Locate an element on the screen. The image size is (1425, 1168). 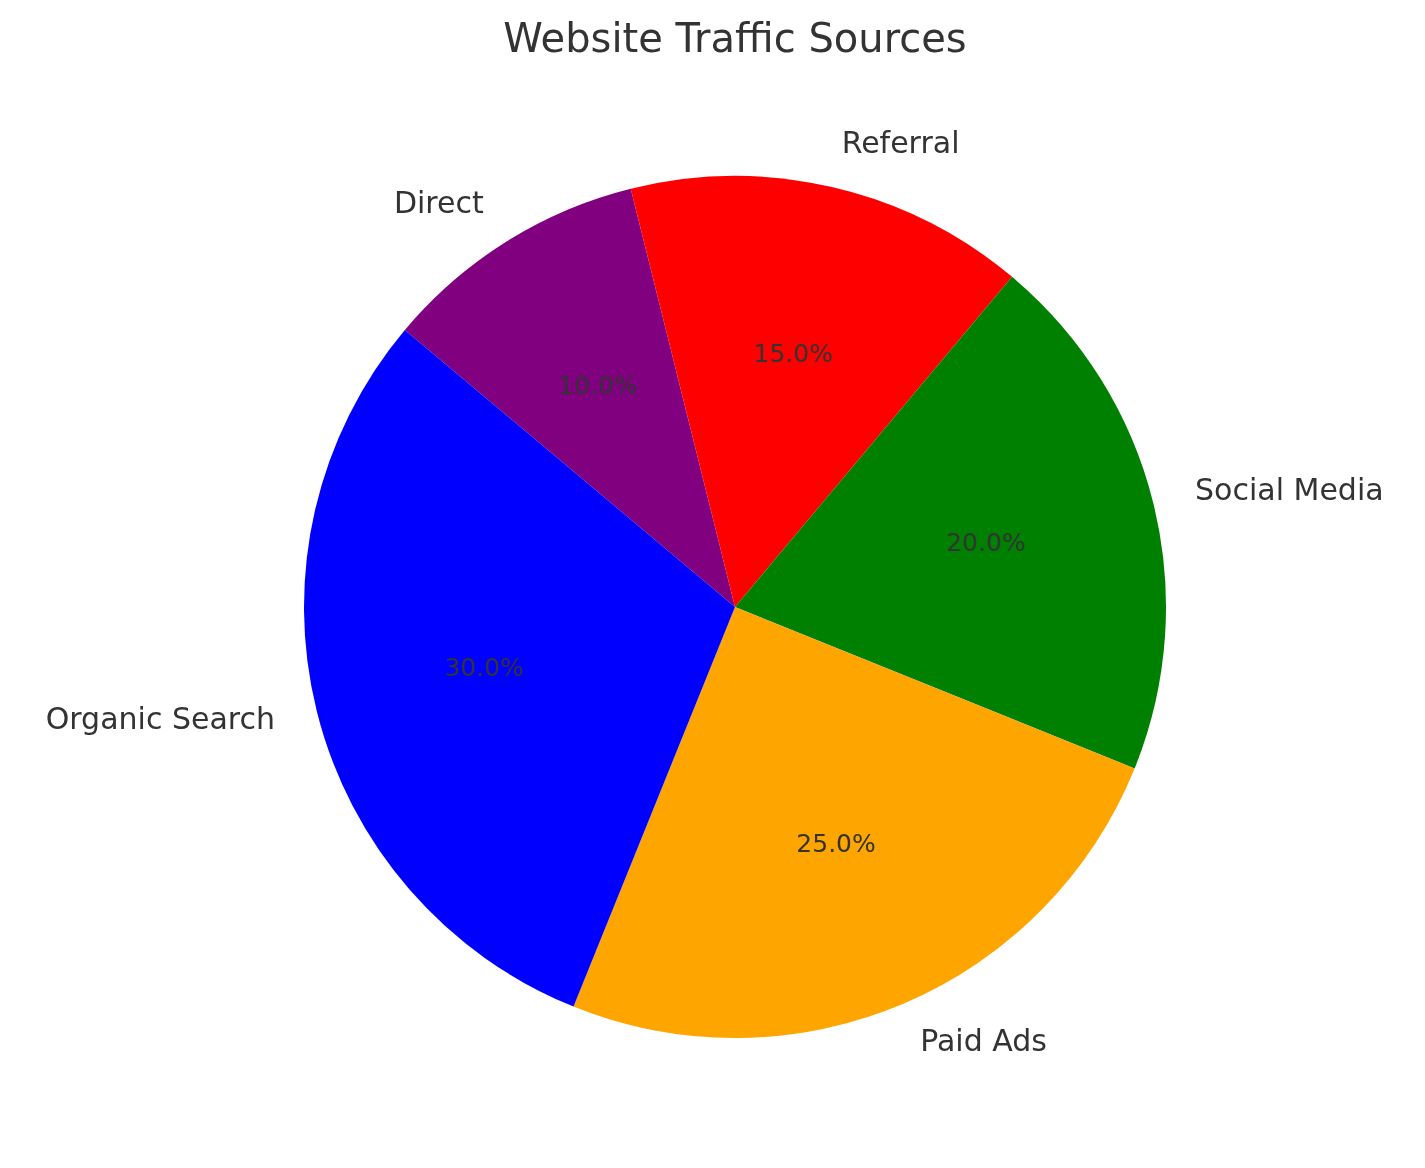
chart-title: Website Traffic Sources is located at coordinates (735, 38).